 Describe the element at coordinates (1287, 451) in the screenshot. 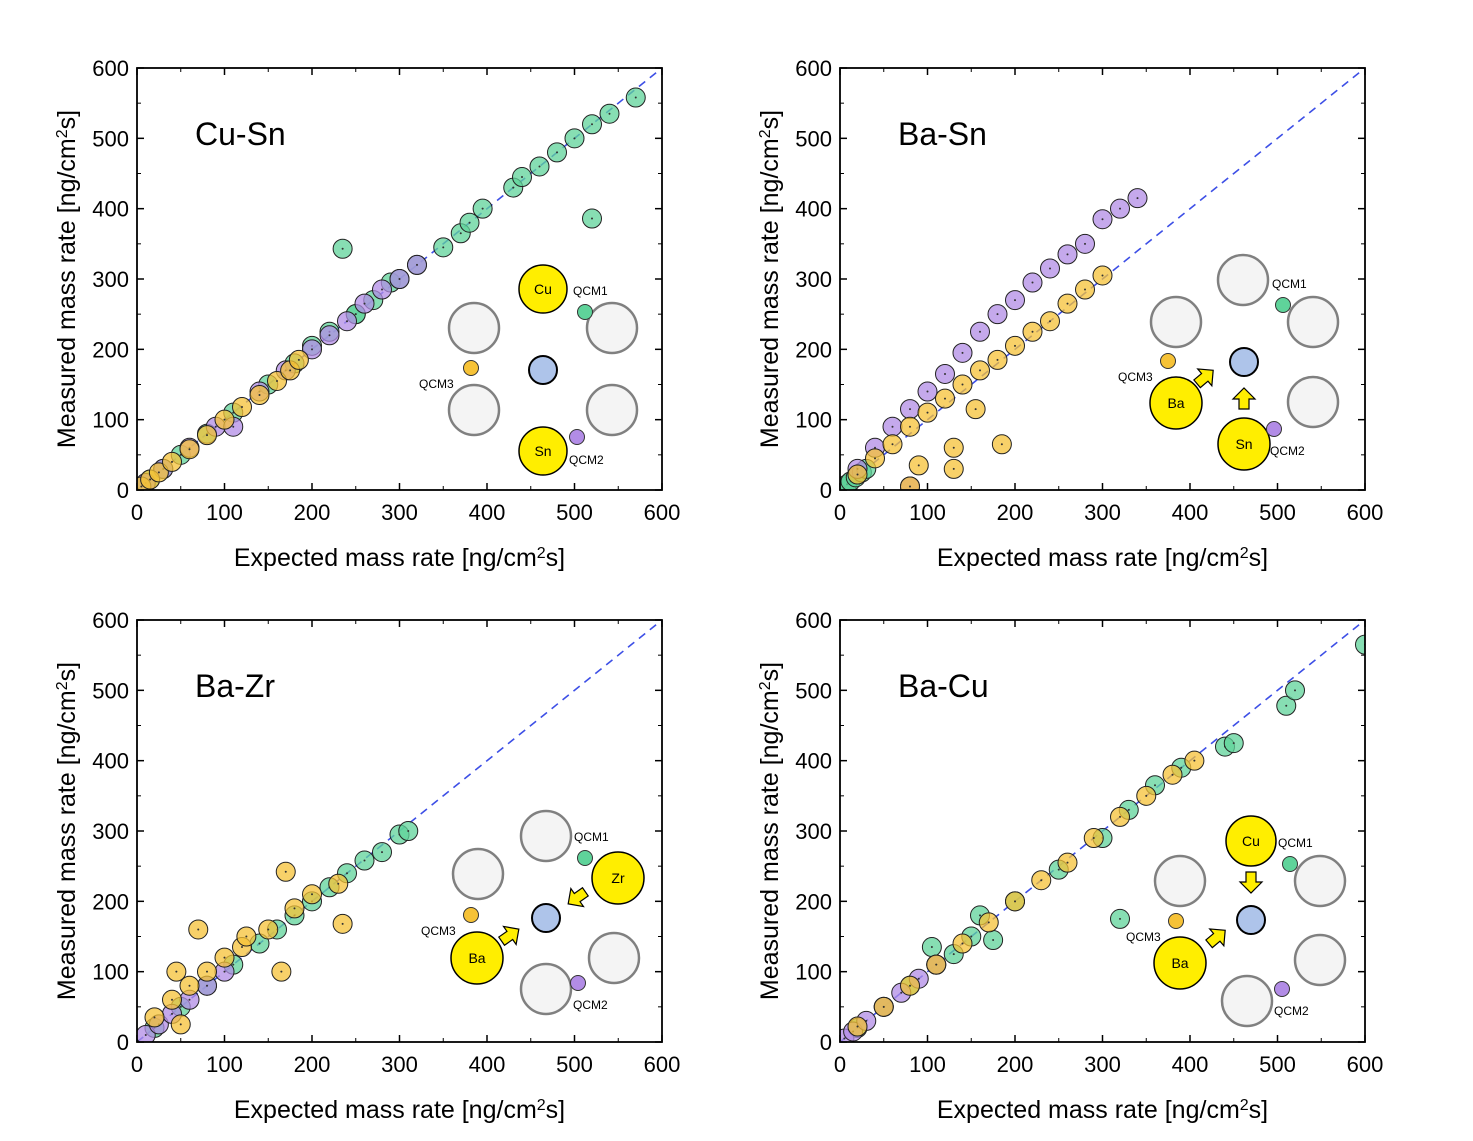

I see `qcm2-label: QCM2` at that location.